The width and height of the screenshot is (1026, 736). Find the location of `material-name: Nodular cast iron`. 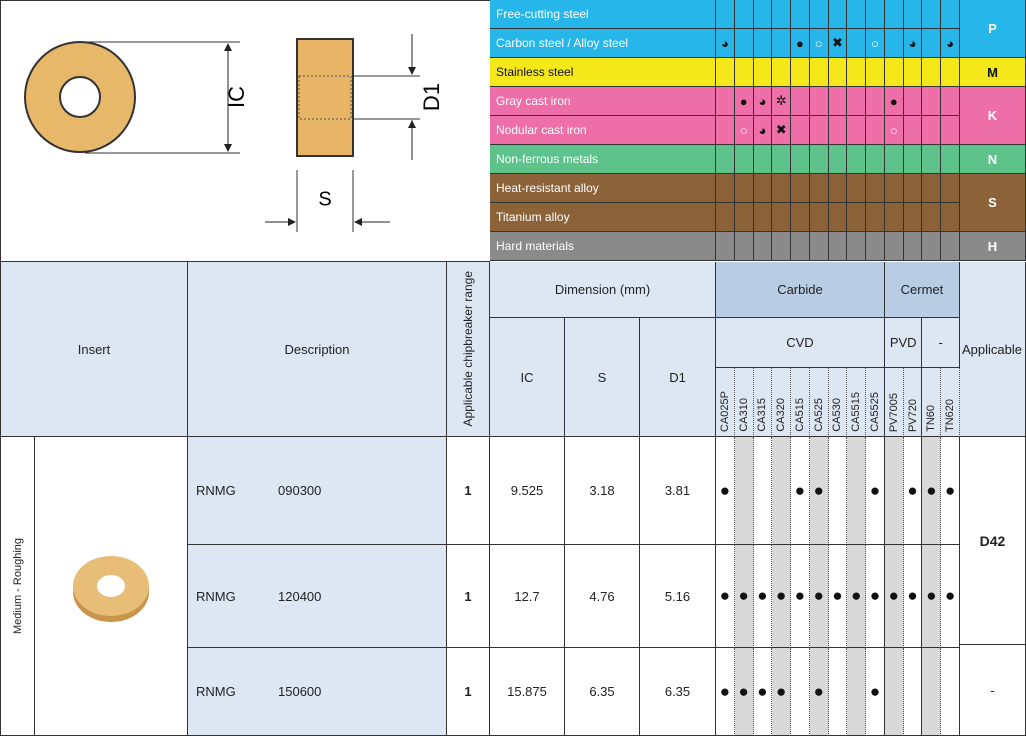

material-name: Nodular cast iron is located at coordinates (603, 130).